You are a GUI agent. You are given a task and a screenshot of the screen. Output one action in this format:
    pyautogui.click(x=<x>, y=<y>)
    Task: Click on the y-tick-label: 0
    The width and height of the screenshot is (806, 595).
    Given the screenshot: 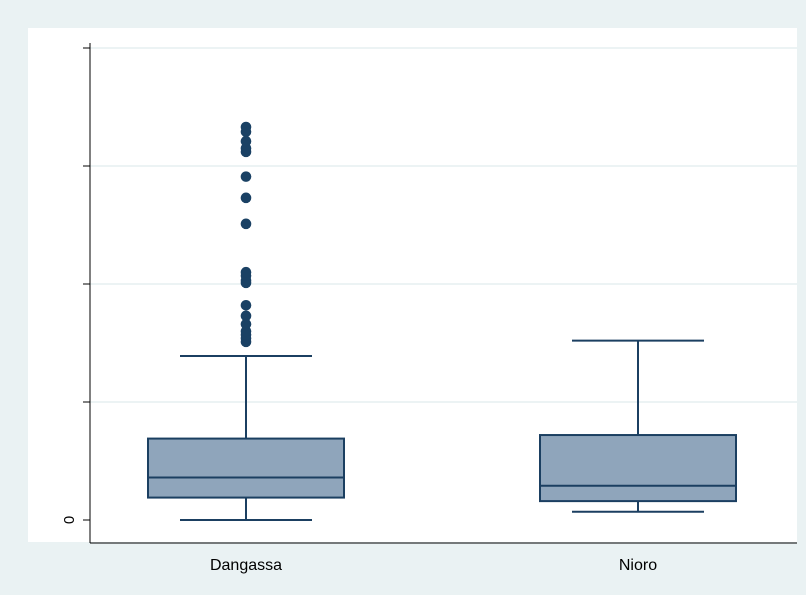 What is the action you would take?
    pyautogui.click(x=69, y=520)
    